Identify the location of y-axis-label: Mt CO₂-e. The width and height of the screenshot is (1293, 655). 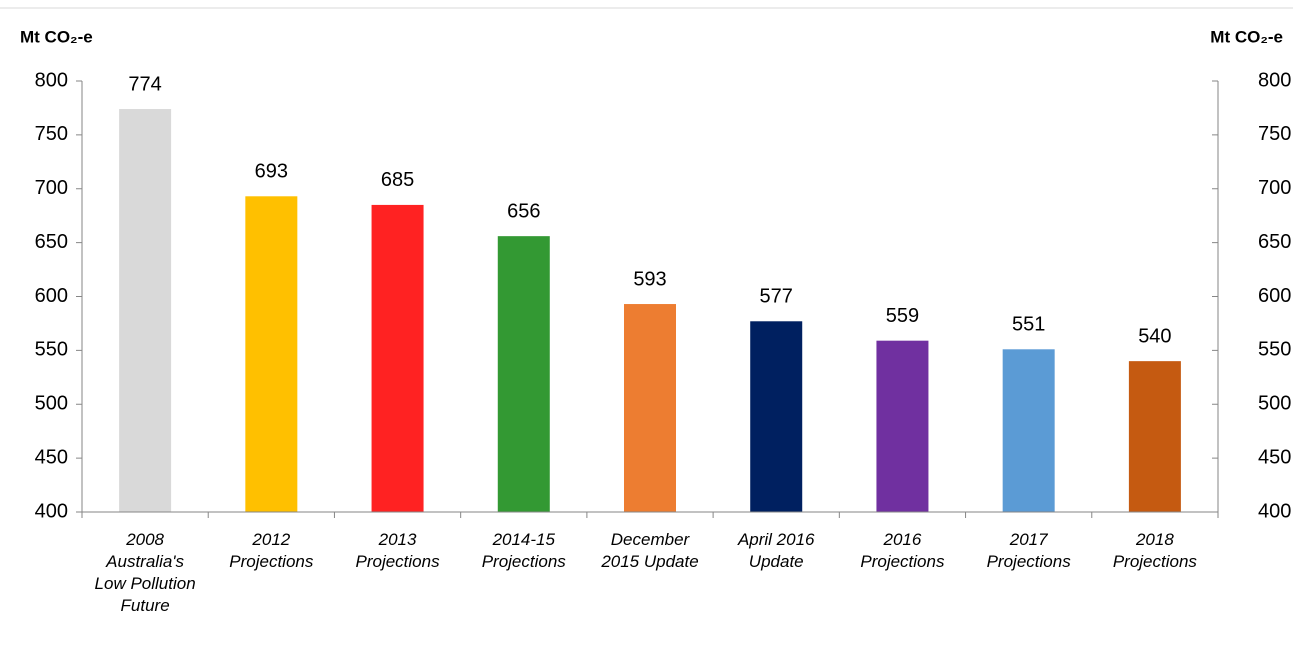
(56, 36).